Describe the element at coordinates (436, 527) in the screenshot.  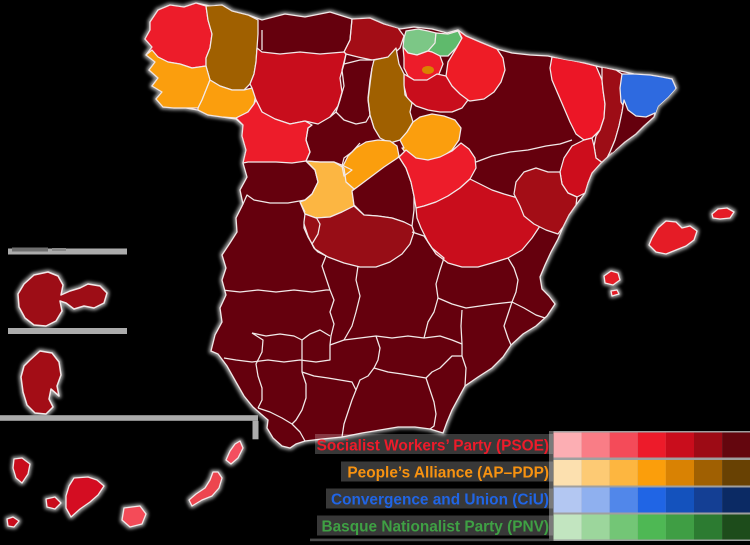
I see `svg-text: Basque Nationalist Party (PNV)` at that location.